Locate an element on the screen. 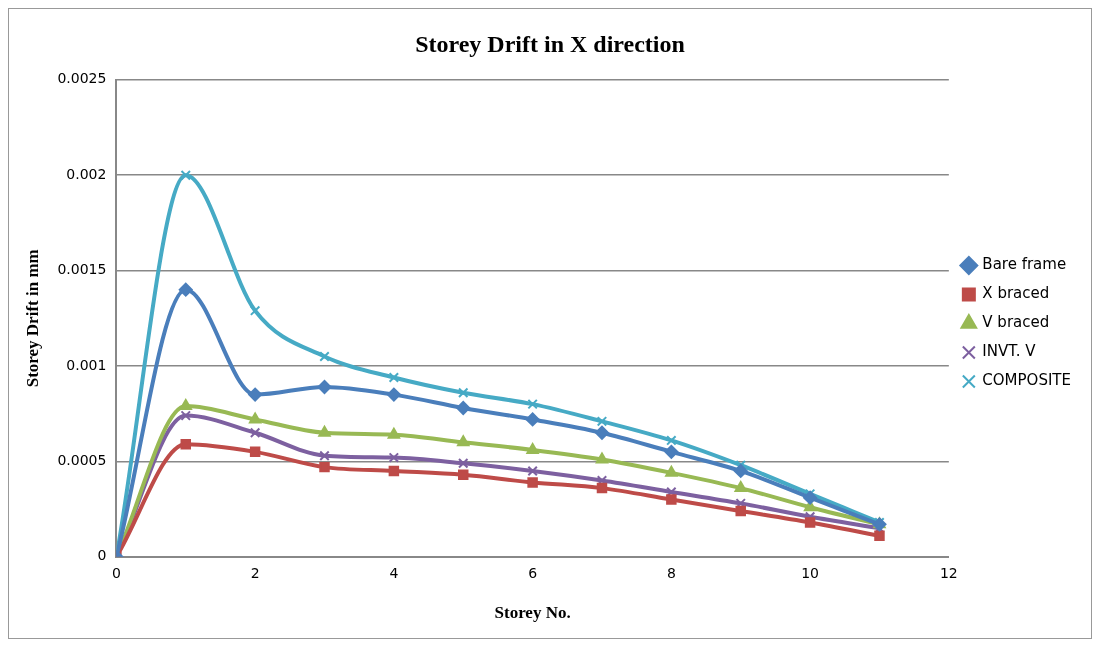 The width and height of the screenshot is (1100, 647). x-tick-label: 4 is located at coordinates (394, 572).